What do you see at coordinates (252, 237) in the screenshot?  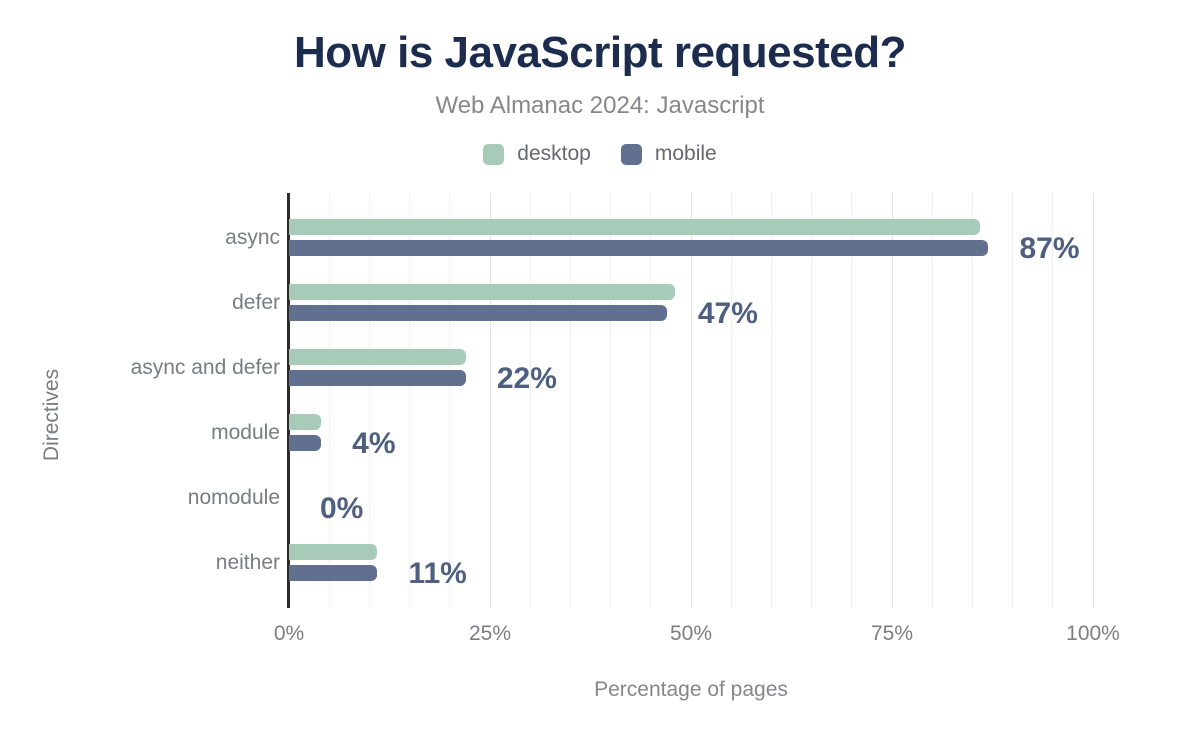 I see `category-label-async: async` at bounding box center [252, 237].